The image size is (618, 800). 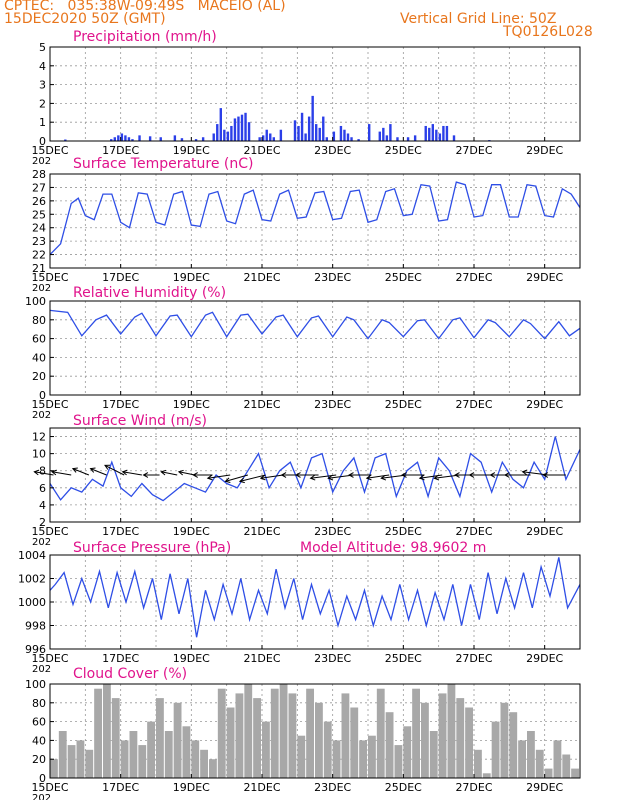 I want to click on humidity-title: Relative Humidity (%), so click(x=150, y=293).